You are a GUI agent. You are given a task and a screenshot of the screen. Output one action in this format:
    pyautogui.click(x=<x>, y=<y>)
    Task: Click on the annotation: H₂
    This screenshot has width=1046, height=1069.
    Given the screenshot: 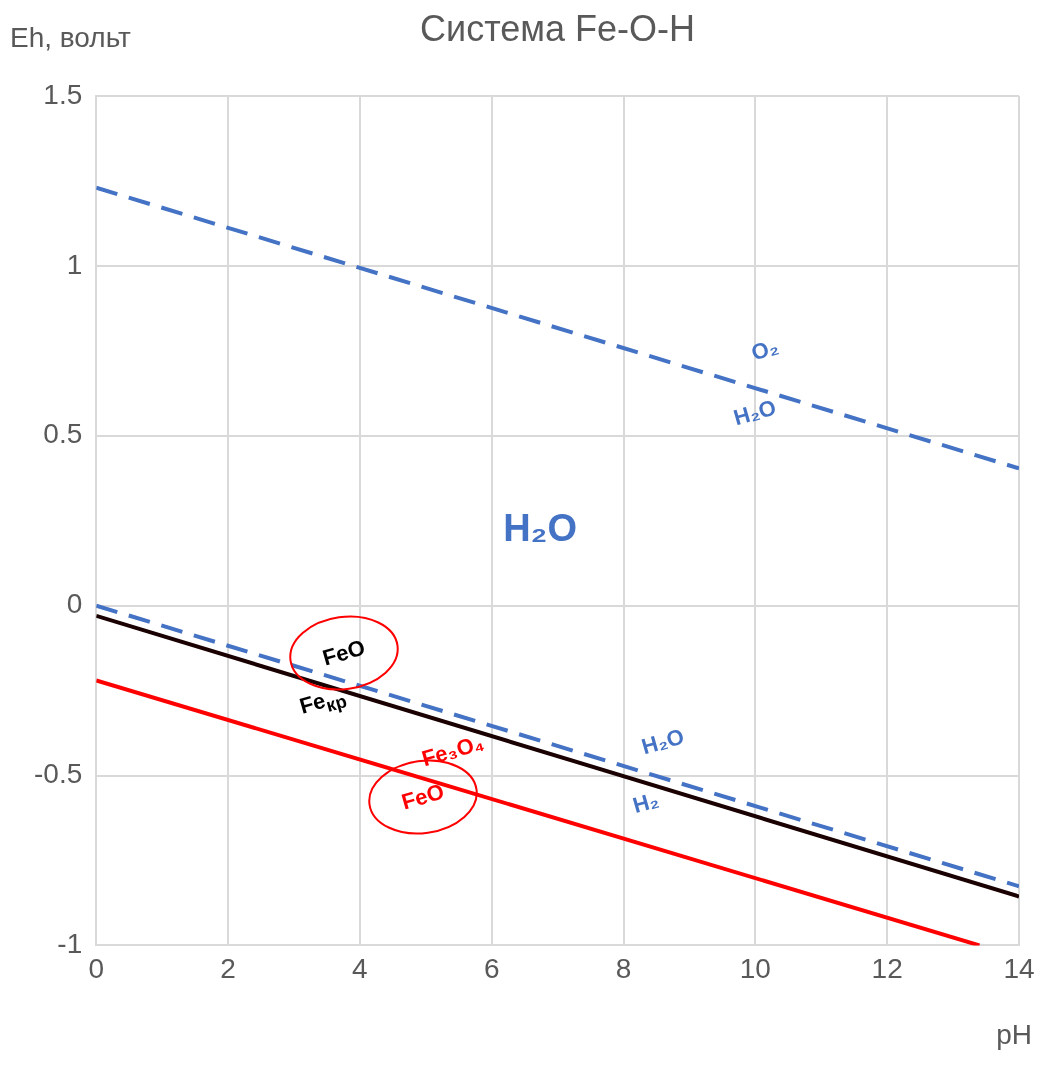 What is the action you would take?
    pyautogui.click(x=646, y=802)
    